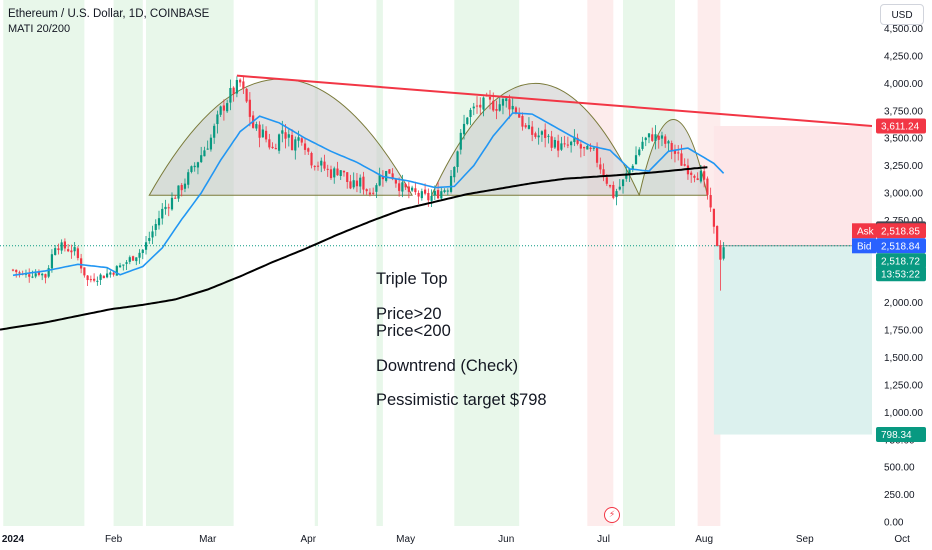 This screenshot has width=932, height=550. Describe the element at coordinates (903, 194) in the screenshot. I see `price-tick-label: 3,000.00` at that location.